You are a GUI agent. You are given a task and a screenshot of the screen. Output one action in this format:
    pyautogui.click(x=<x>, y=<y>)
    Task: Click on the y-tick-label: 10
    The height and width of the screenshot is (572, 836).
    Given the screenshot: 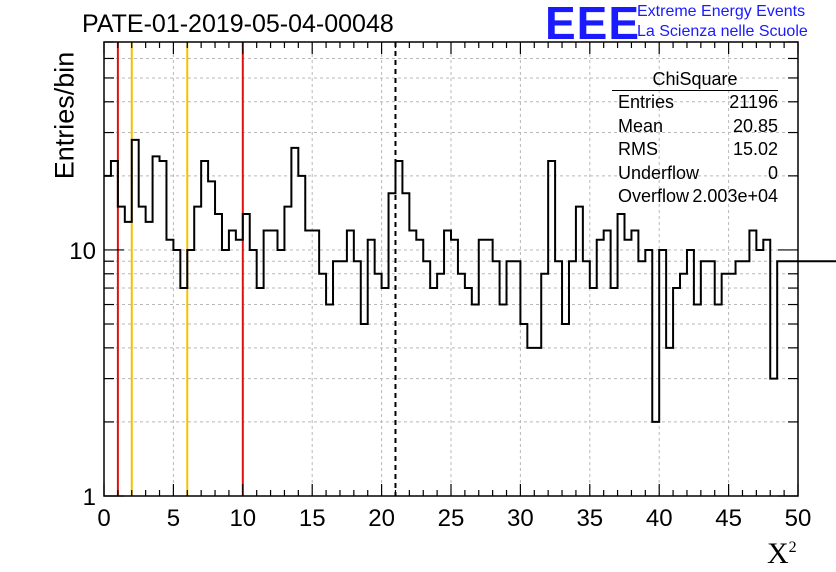 What is the action you would take?
    pyautogui.click(x=82, y=251)
    